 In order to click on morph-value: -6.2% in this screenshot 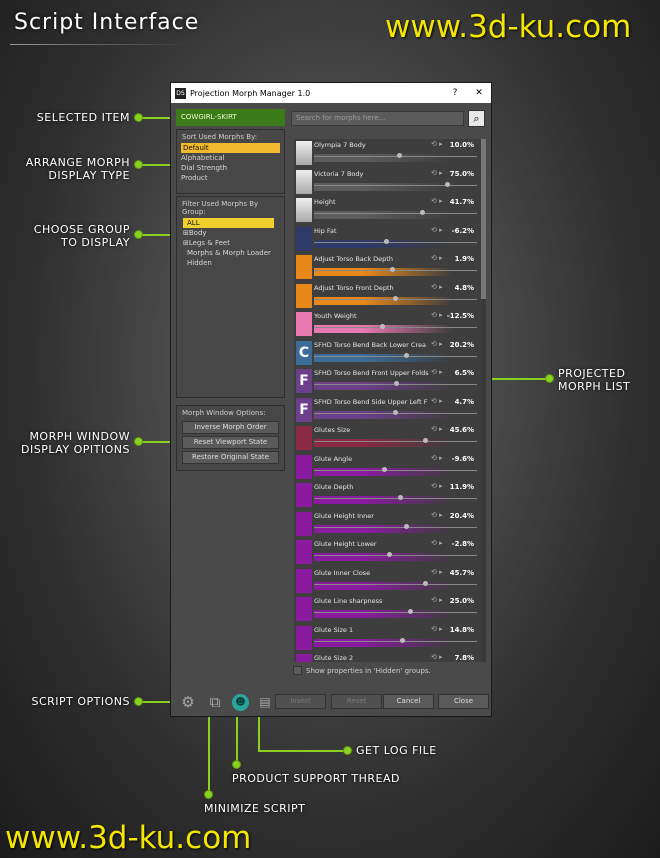, I will do `click(462, 230)`.